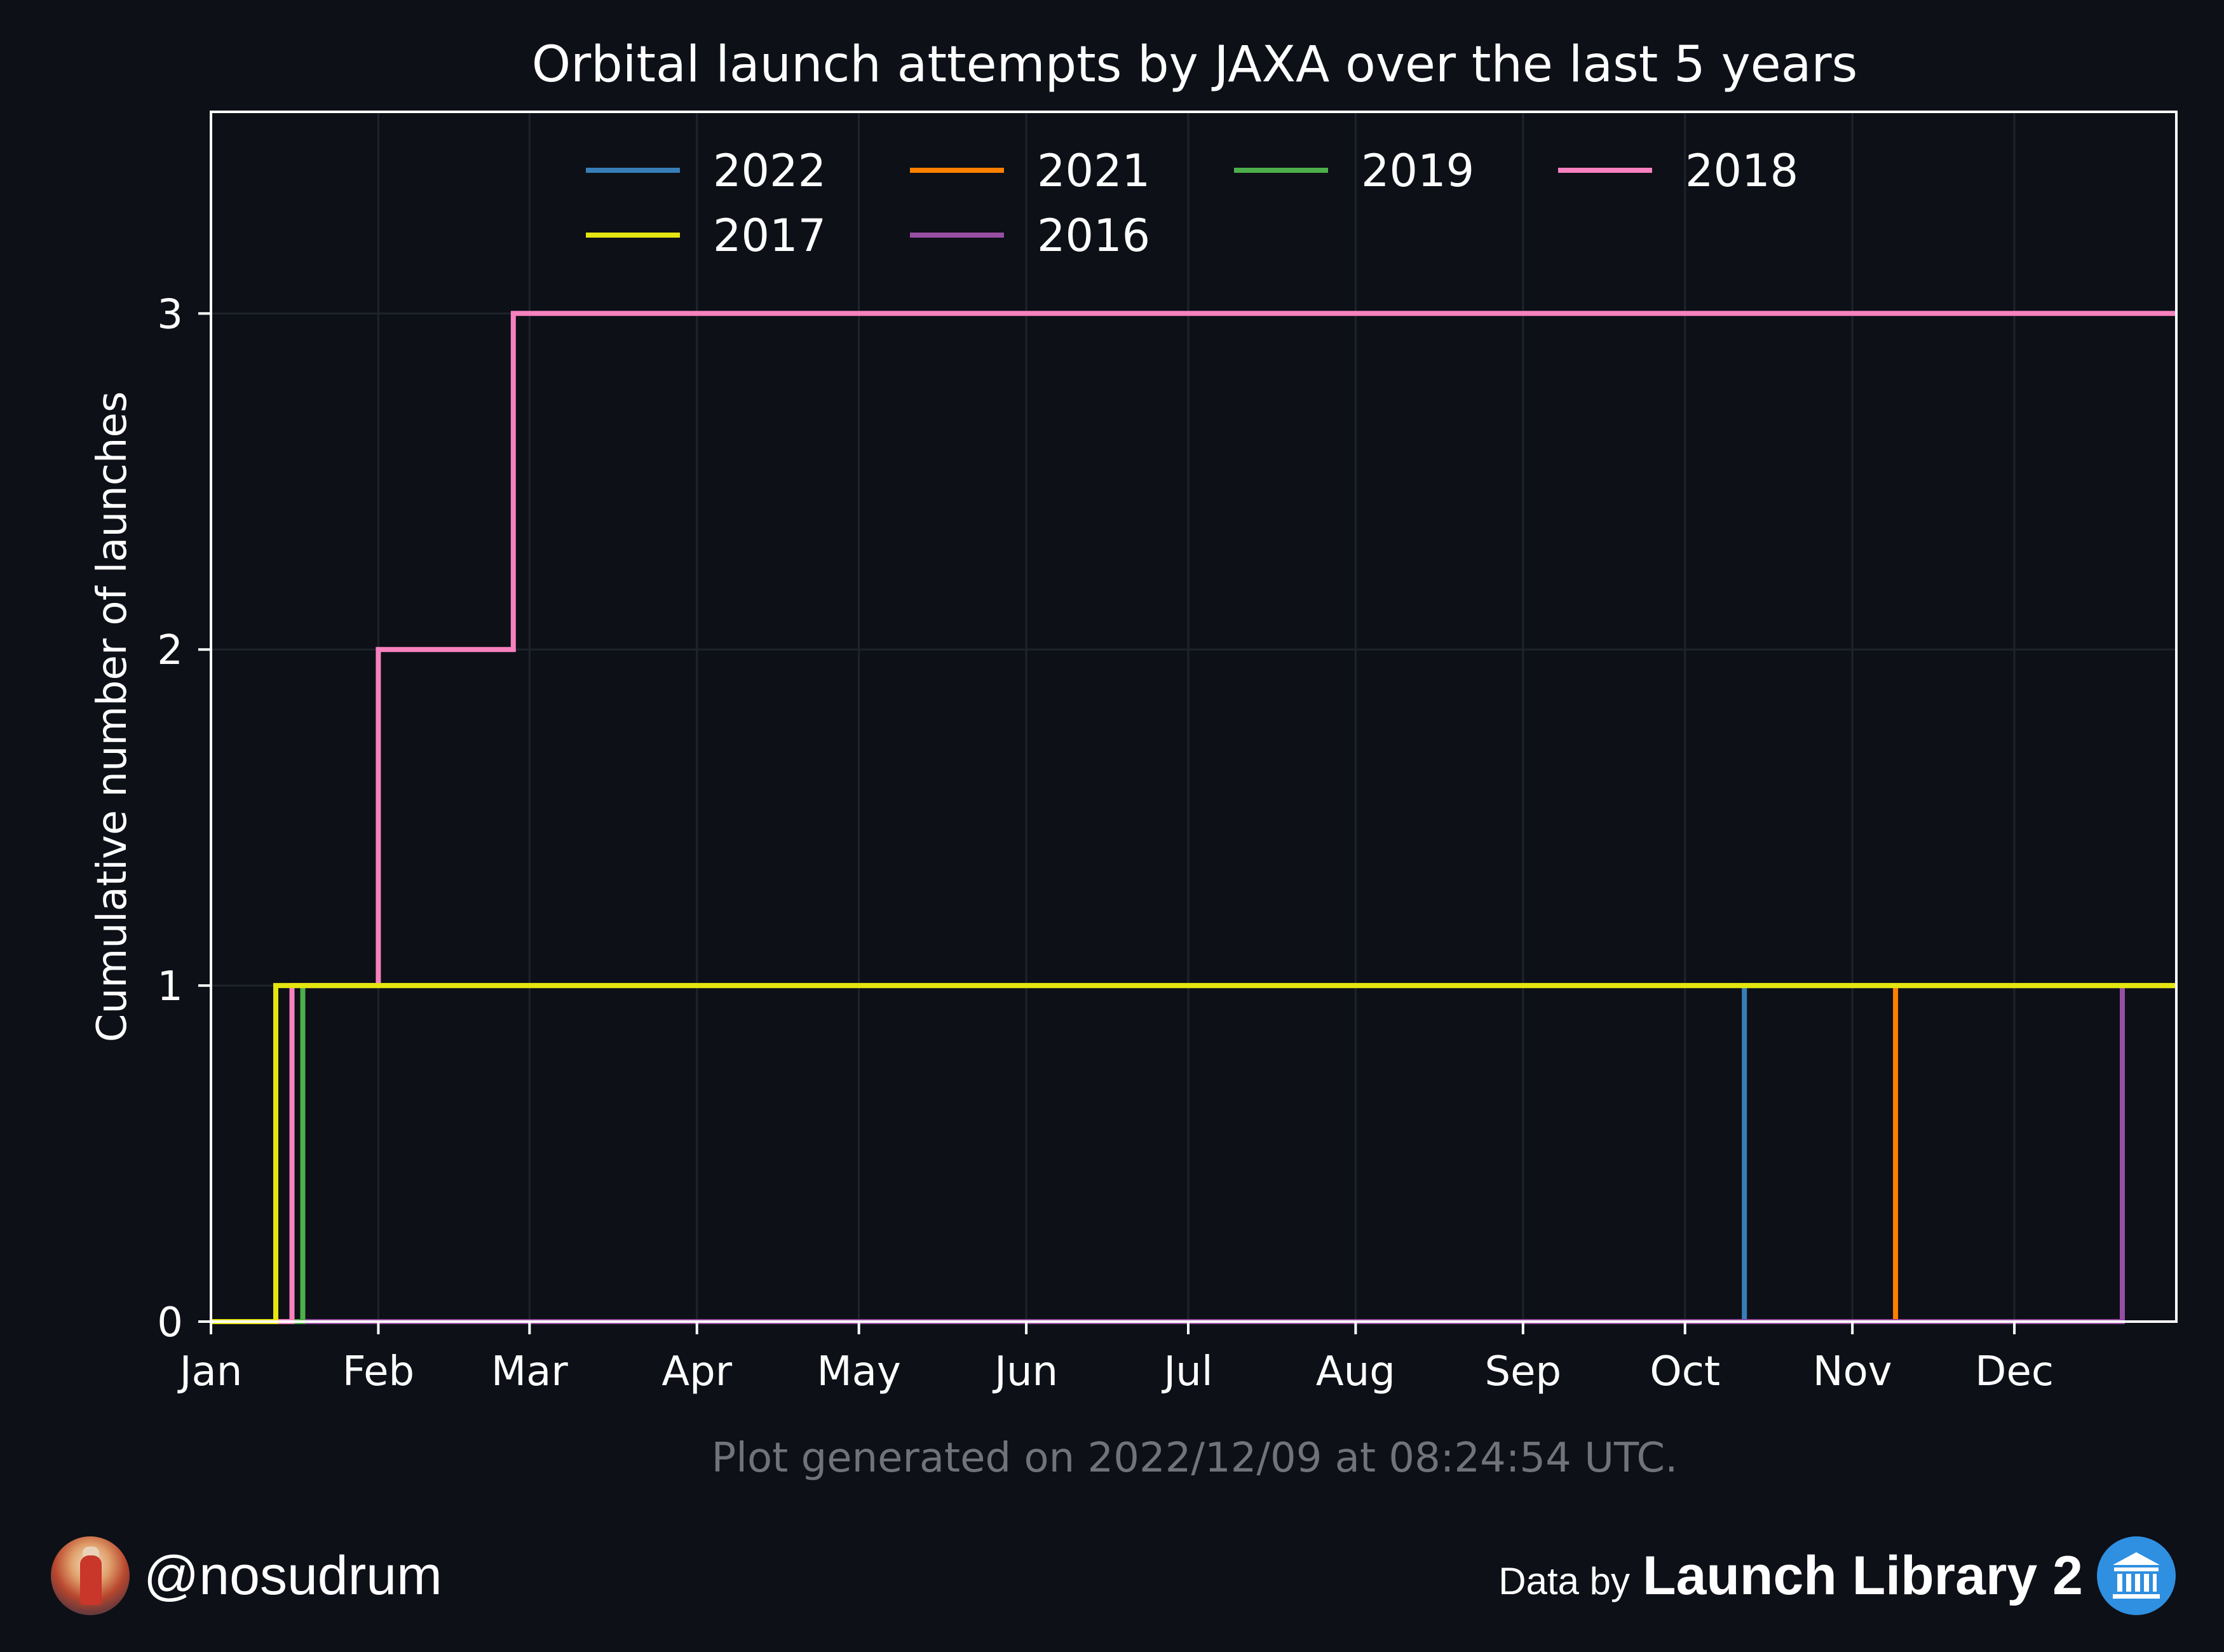 This screenshot has height=1652, width=2224. What do you see at coordinates (859, 1371) in the screenshot?
I see `x-tick-label: May` at bounding box center [859, 1371].